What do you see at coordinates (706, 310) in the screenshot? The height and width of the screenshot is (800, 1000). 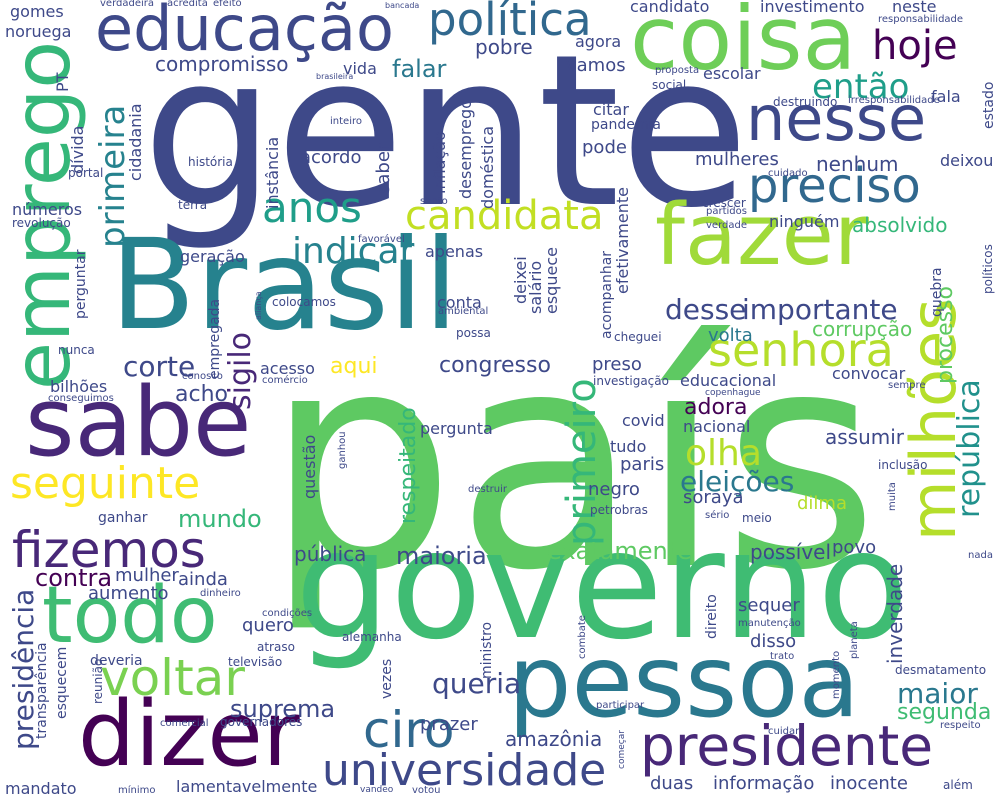 I see `cloud-word: desse` at bounding box center [706, 310].